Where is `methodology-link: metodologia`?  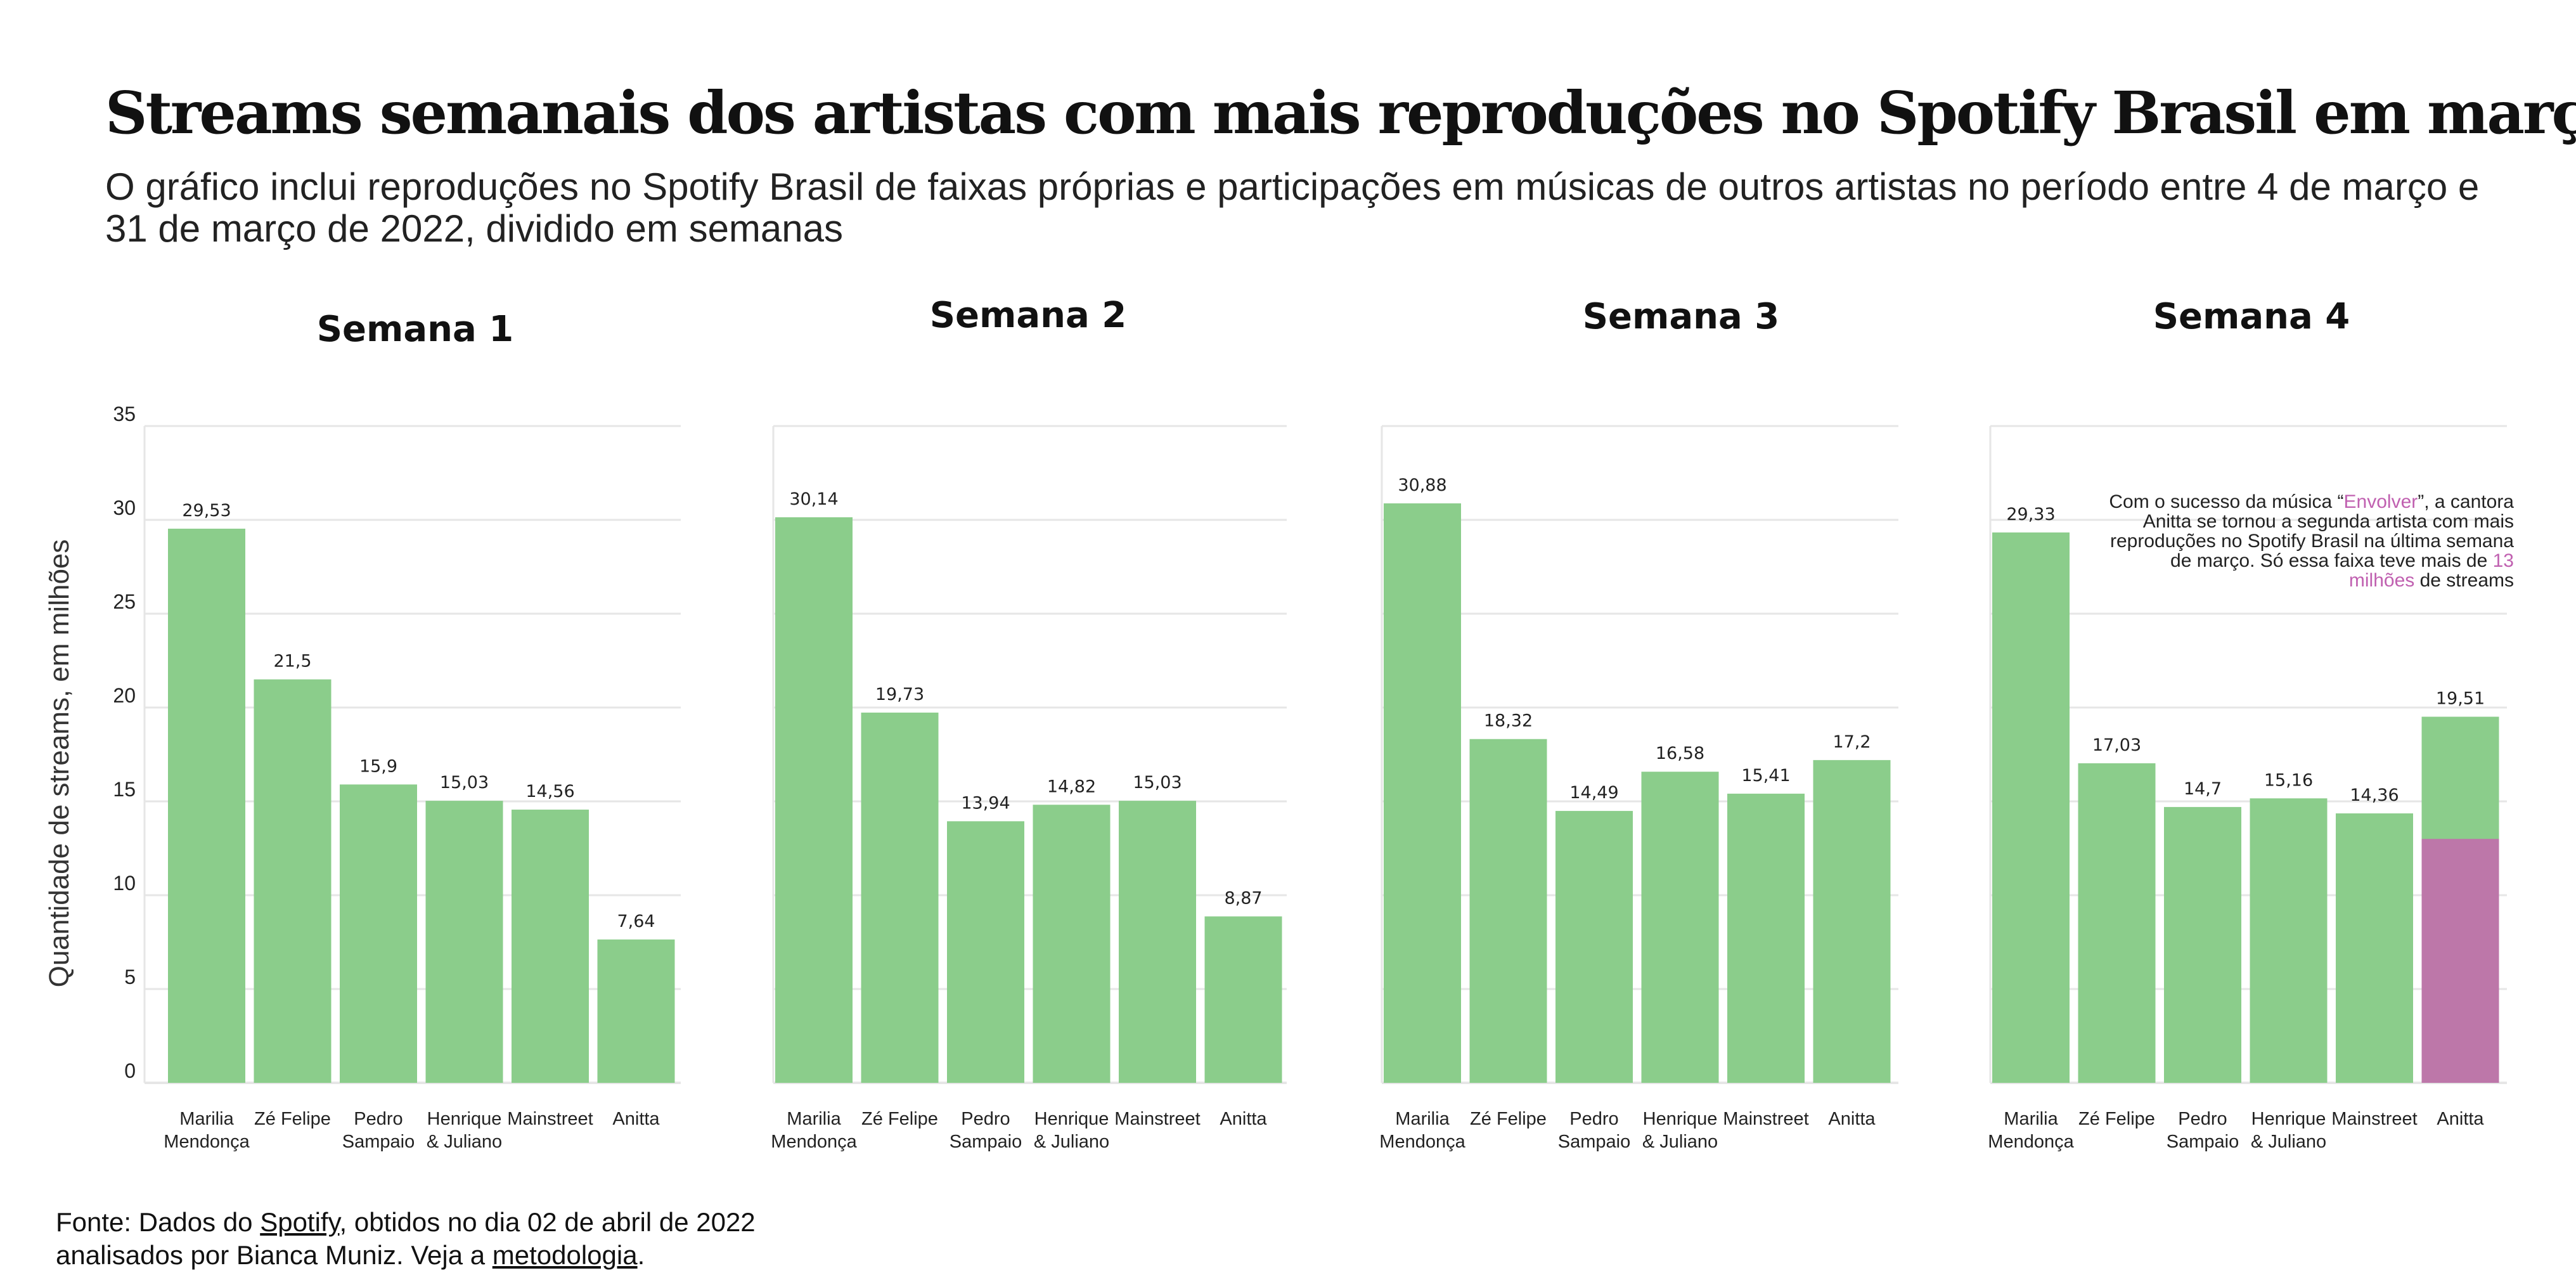 methodology-link: metodologia is located at coordinates (565, 1255).